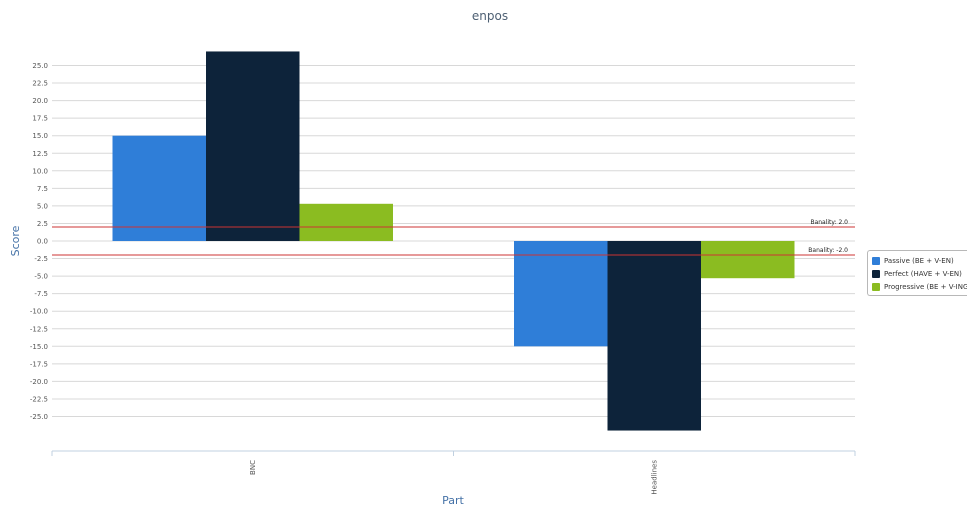  Describe the element at coordinates (41, 294) in the screenshot. I see `y-tick-label: -7.5` at that location.